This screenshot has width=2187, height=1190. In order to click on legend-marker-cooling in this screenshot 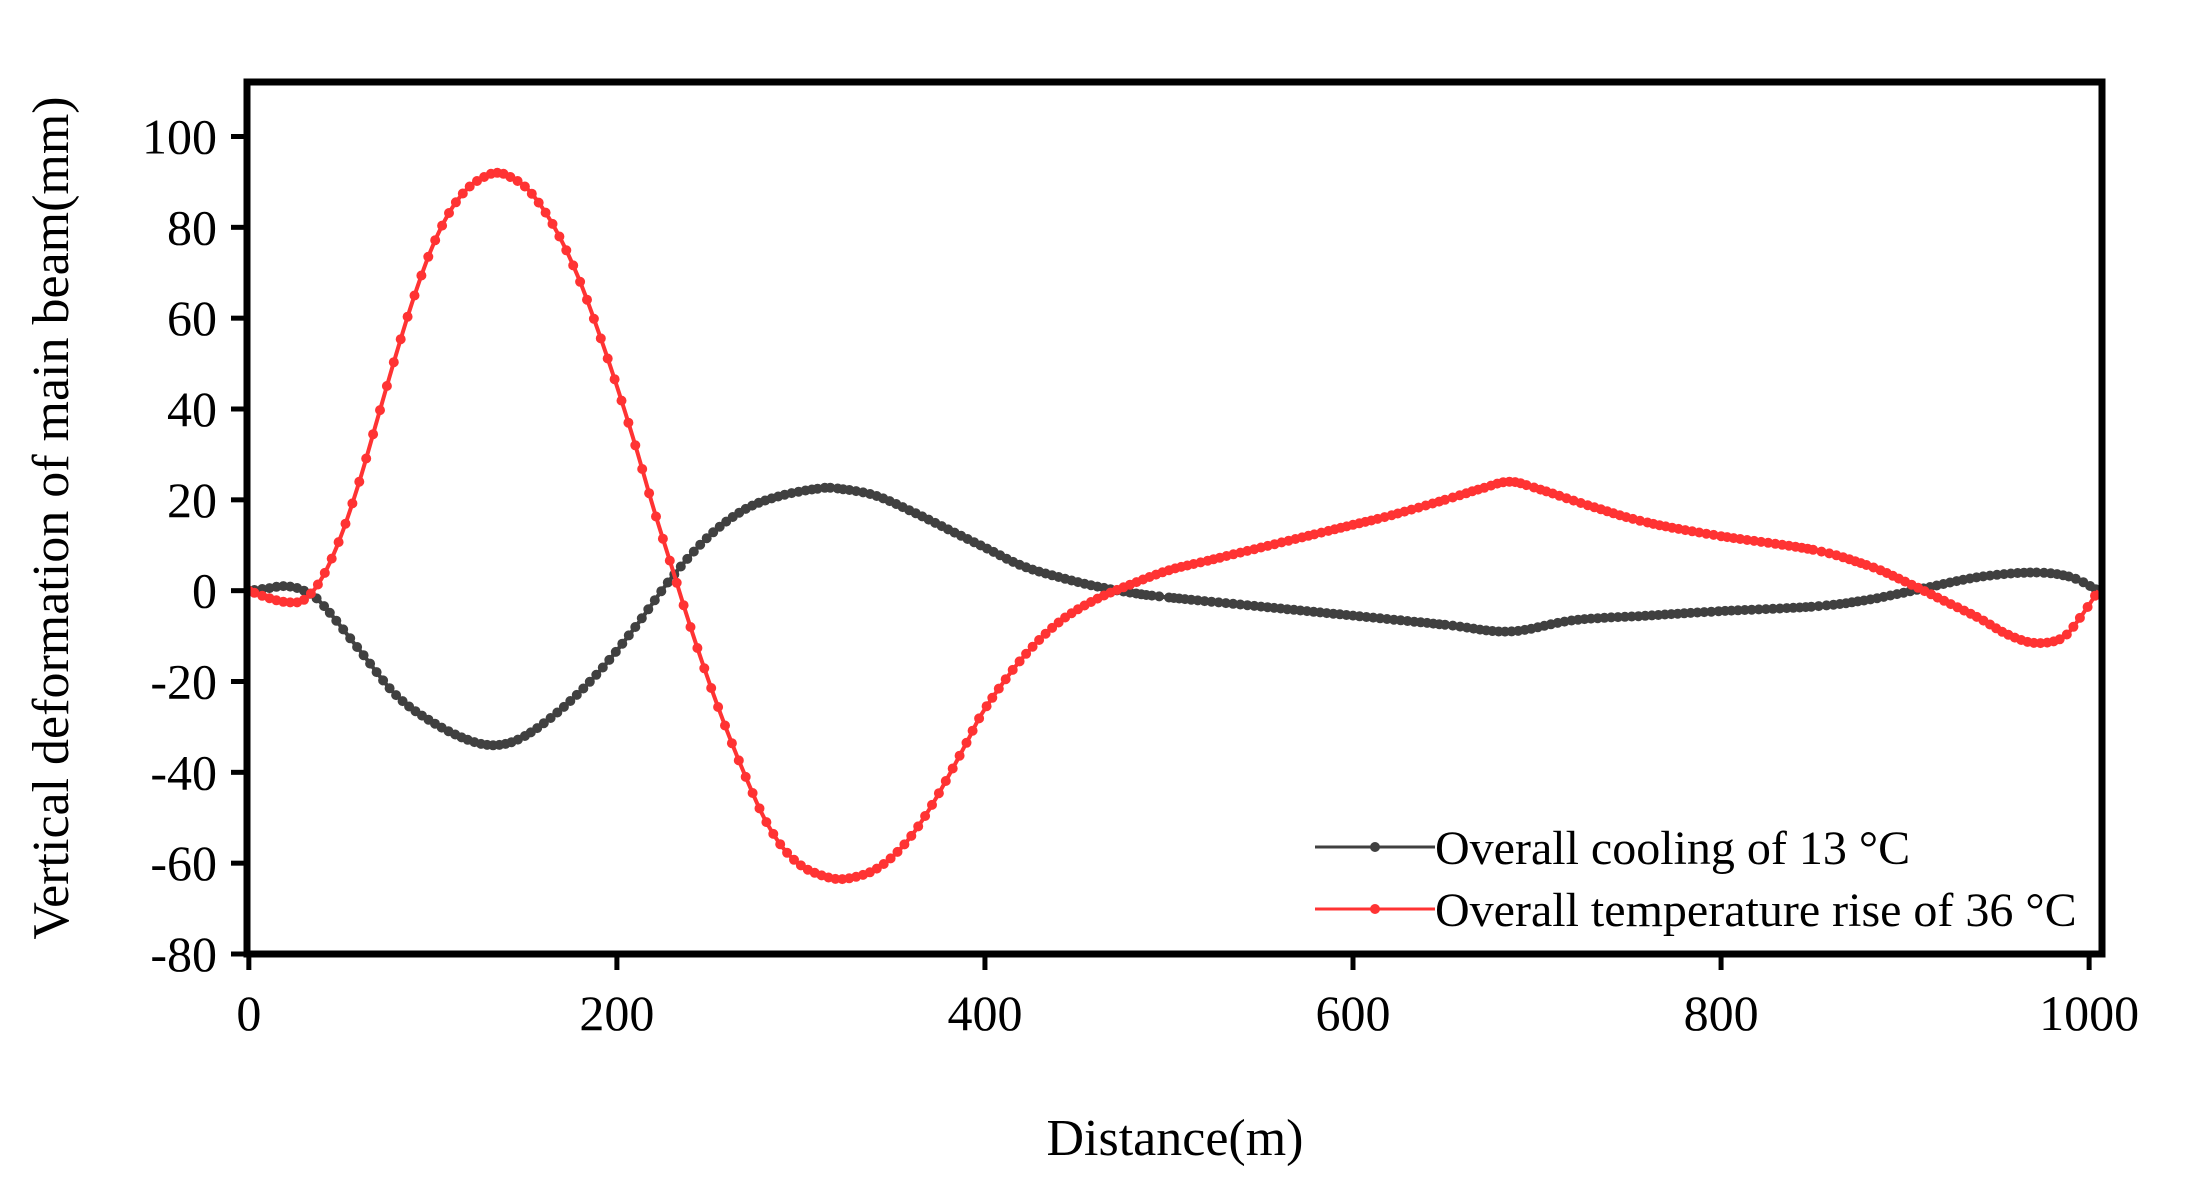, I will do `click(1375, 847)`.